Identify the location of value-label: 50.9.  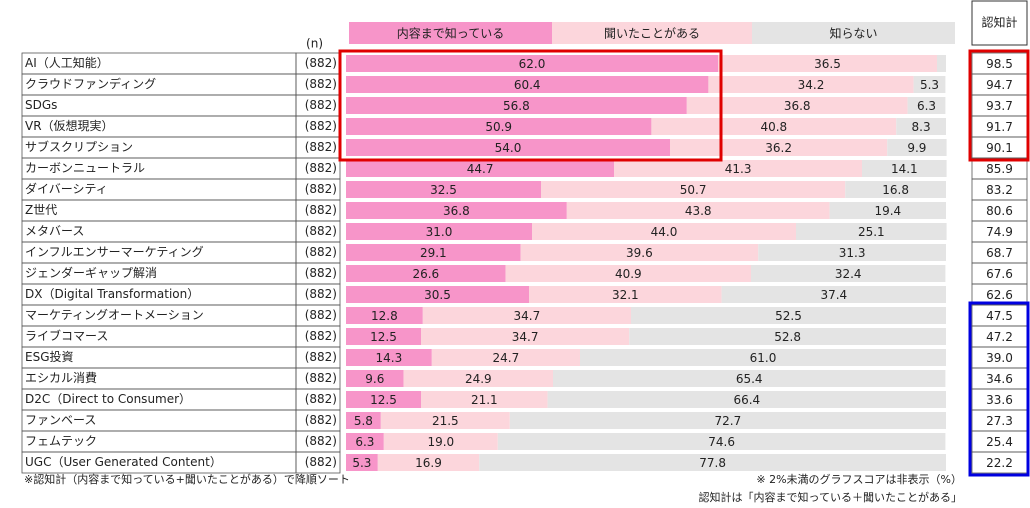
(498, 127).